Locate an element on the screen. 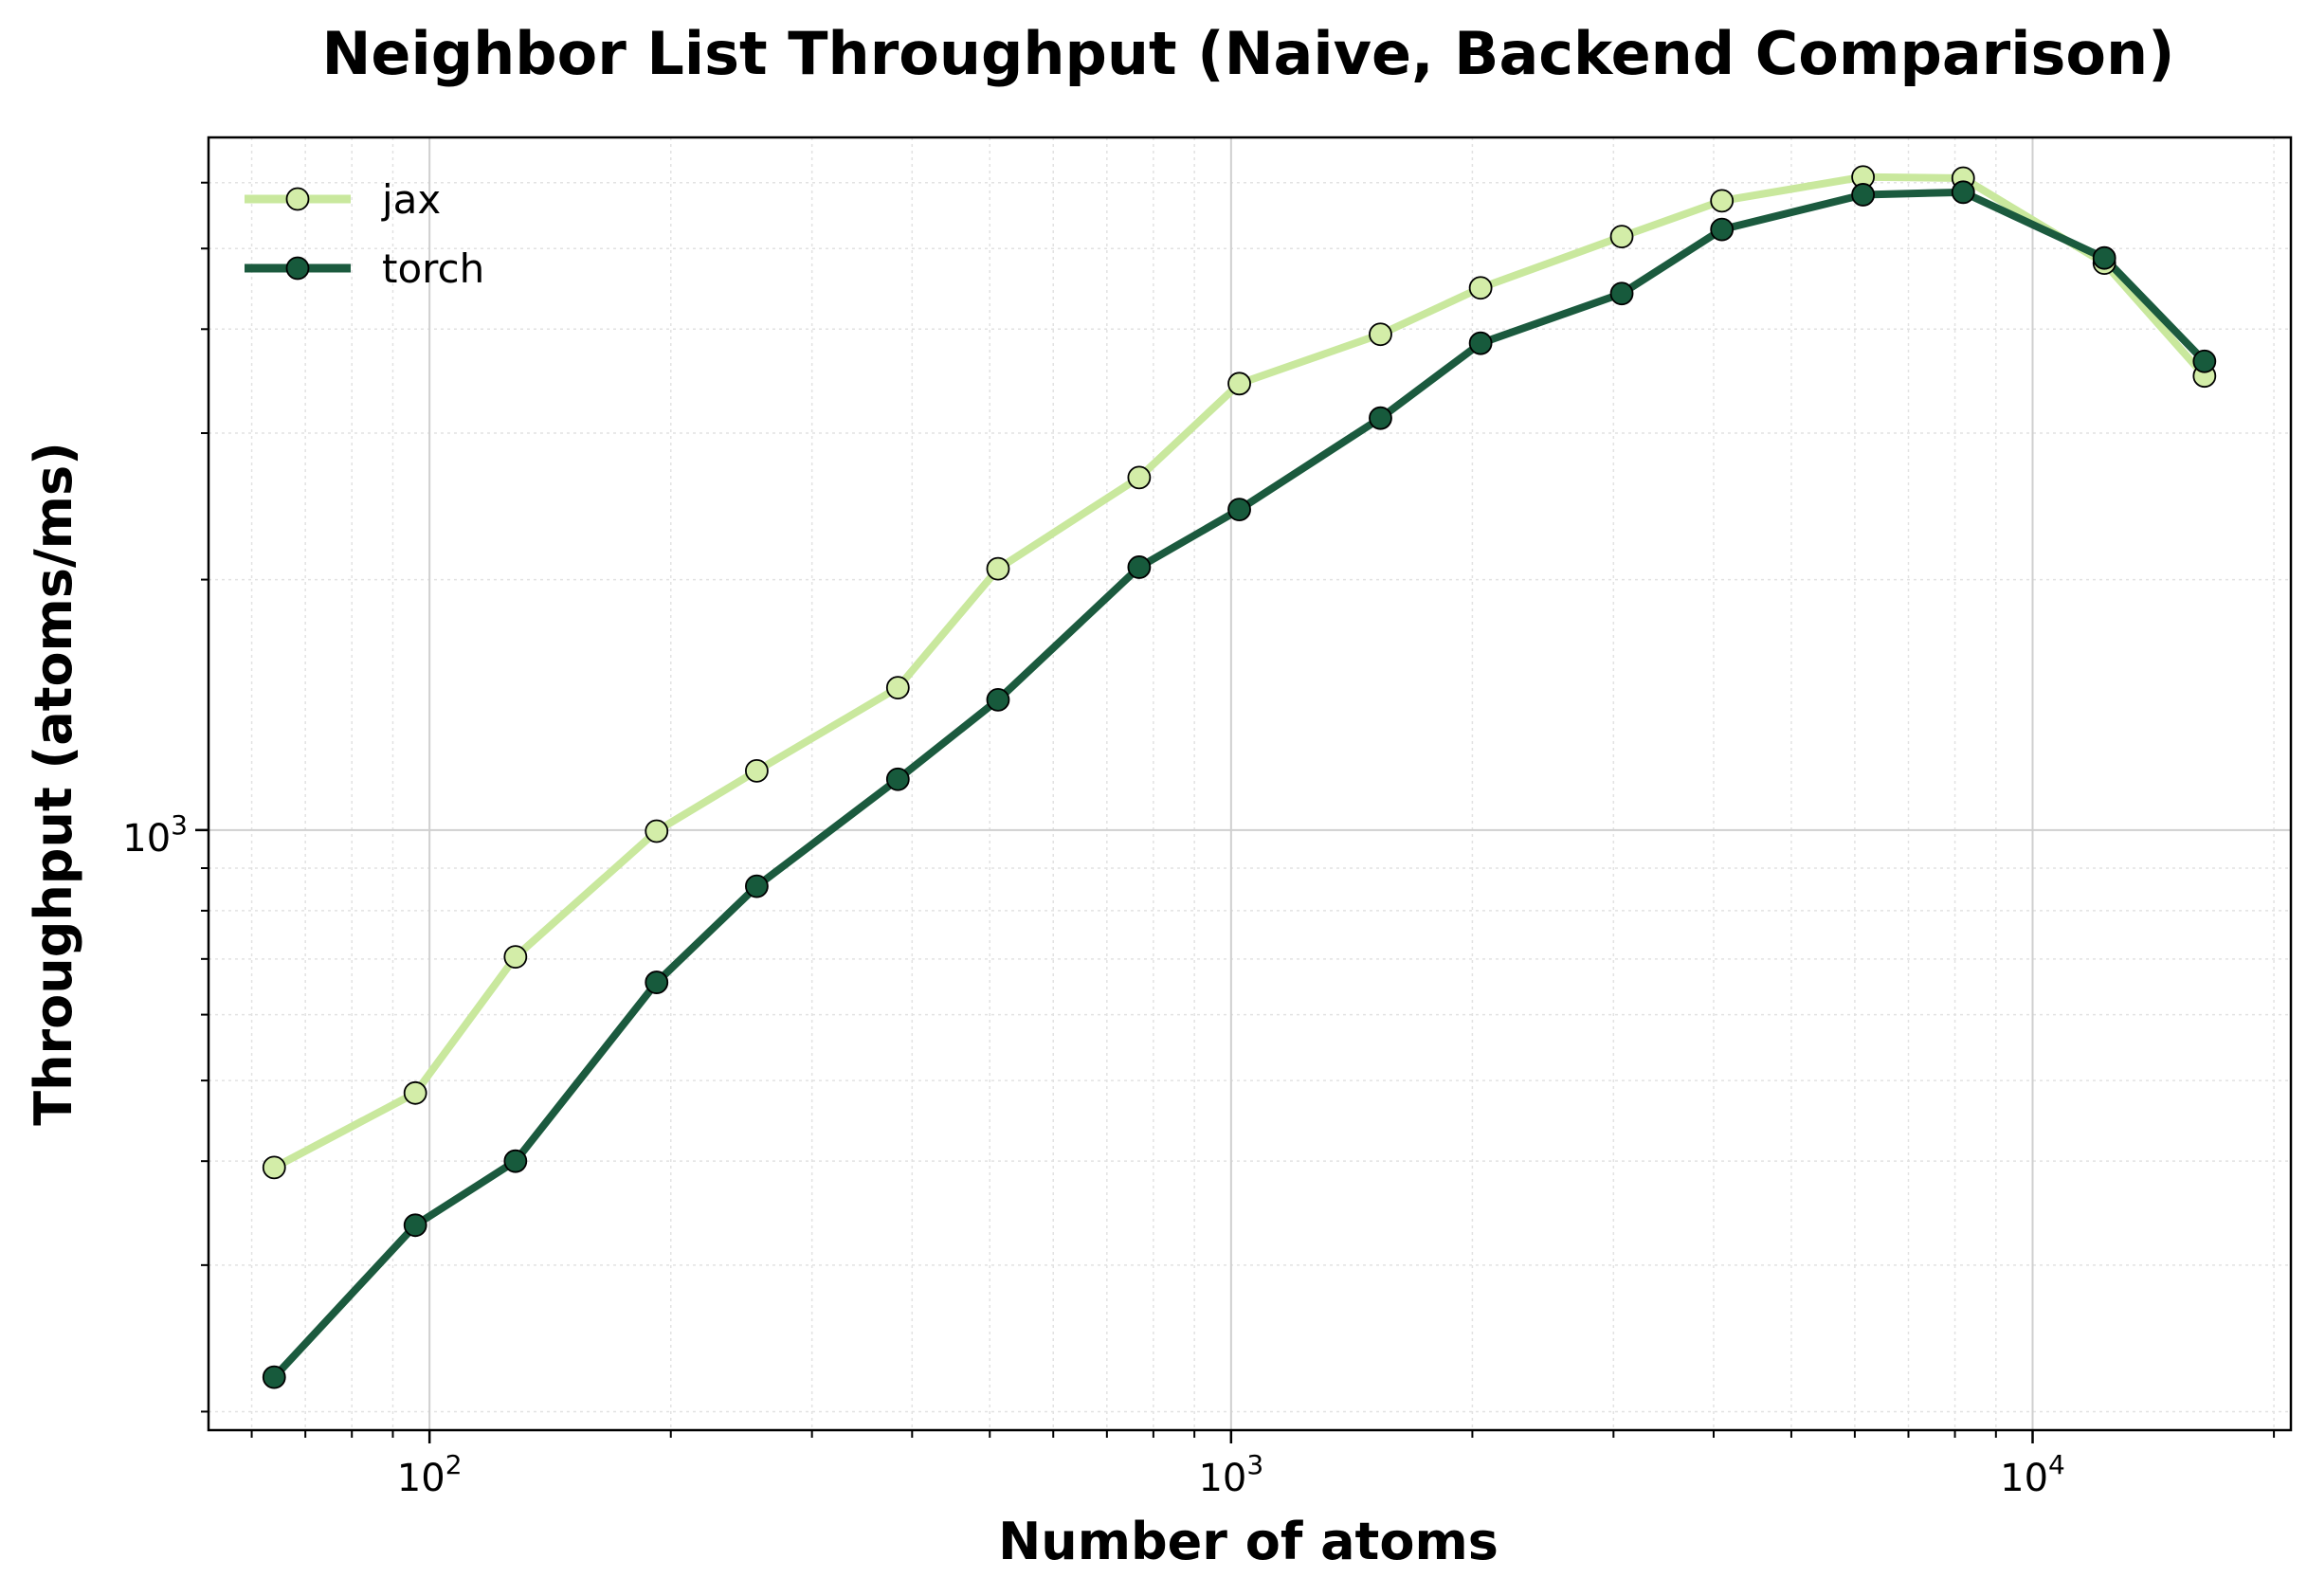 The image size is (2307, 1596). y-tick-label: 103 is located at coordinates (155, 835).